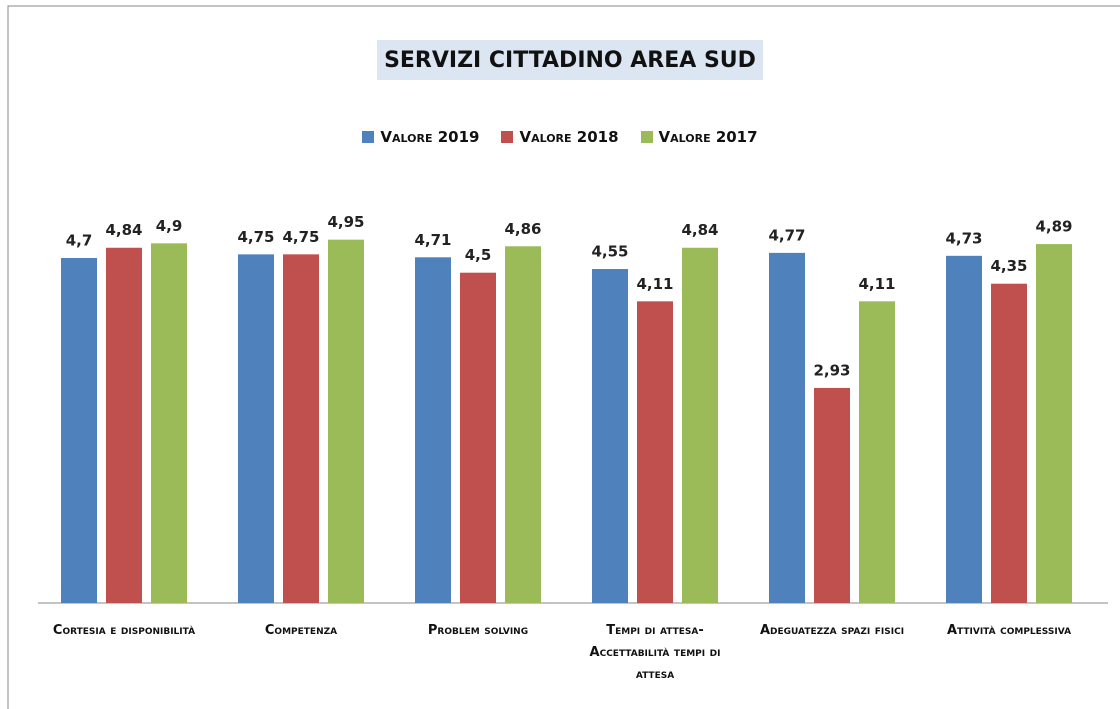 The height and width of the screenshot is (709, 1120). What do you see at coordinates (1009, 630) in the screenshot?
I see `x-tick-label: Attività complessiva` at bounding box center [1009, 630].